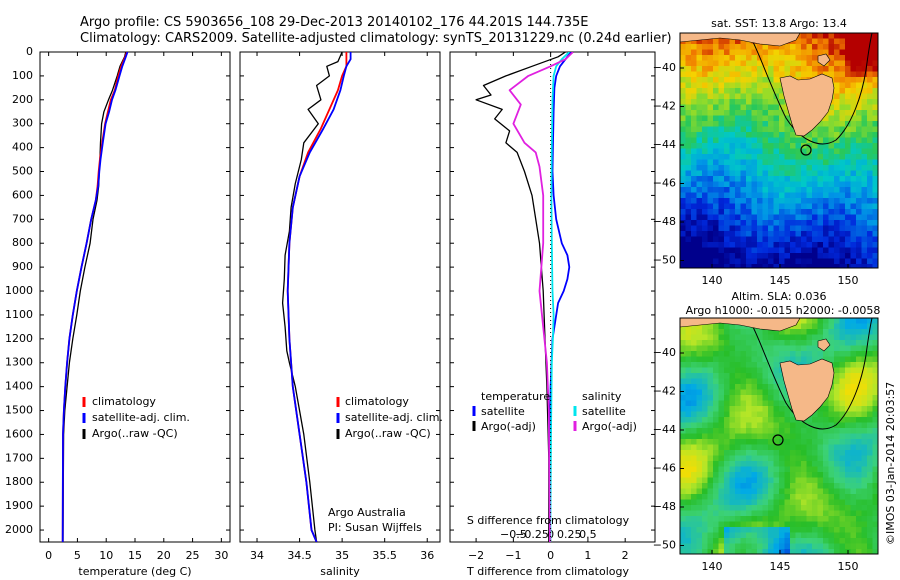 The width and height of the screenshot is (900, 580). Describe the element at coordinates (780, 280) in the screenshot. I see `lon-tick-label: 145` at that location.